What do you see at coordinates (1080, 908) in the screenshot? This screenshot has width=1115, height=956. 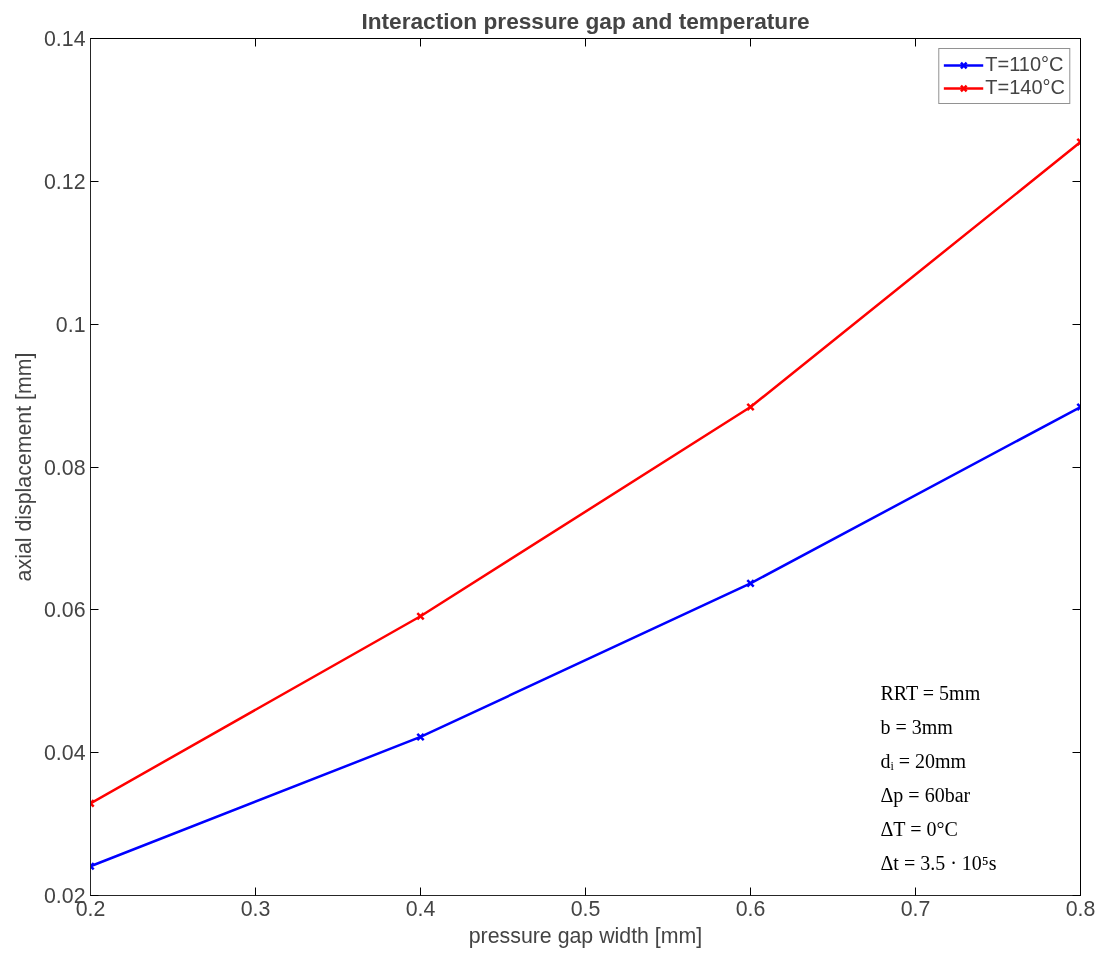 I see `x-tick-label: 0.8` at bounding box center [1080, 908].